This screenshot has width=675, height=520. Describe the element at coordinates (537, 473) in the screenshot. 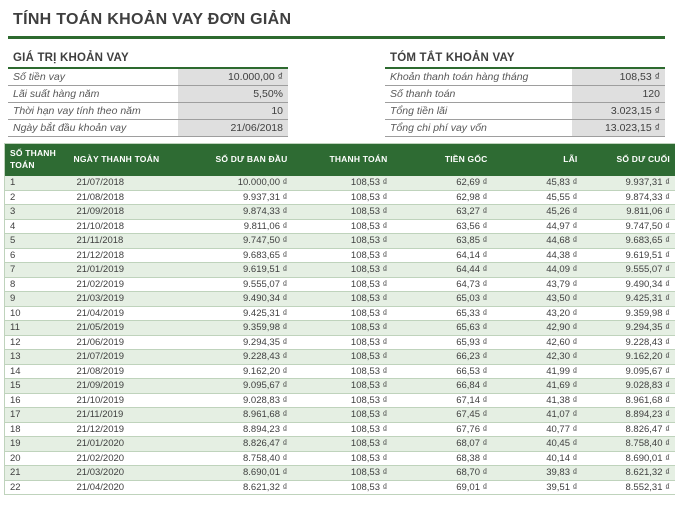

I see `interest-cell: 39,83 ₫` at that location.